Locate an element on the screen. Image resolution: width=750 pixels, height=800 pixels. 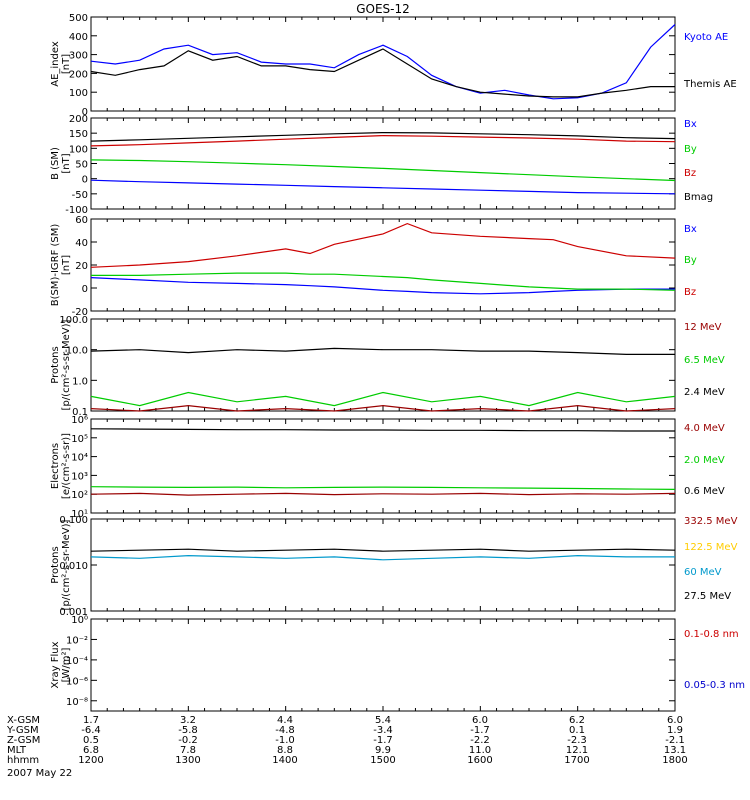
y-tick-label: -50 is located at coordinates (80, 195).